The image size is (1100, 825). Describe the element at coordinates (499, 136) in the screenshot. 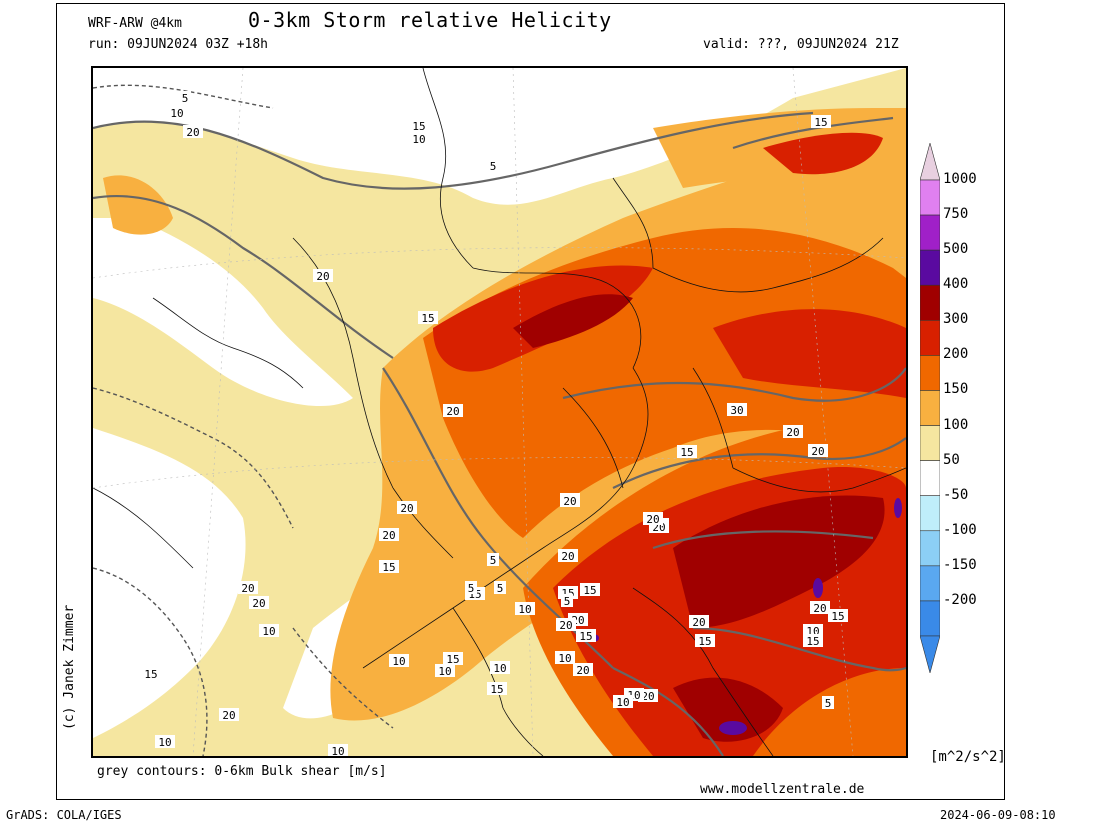

I see `field-low-northwest` at that location.